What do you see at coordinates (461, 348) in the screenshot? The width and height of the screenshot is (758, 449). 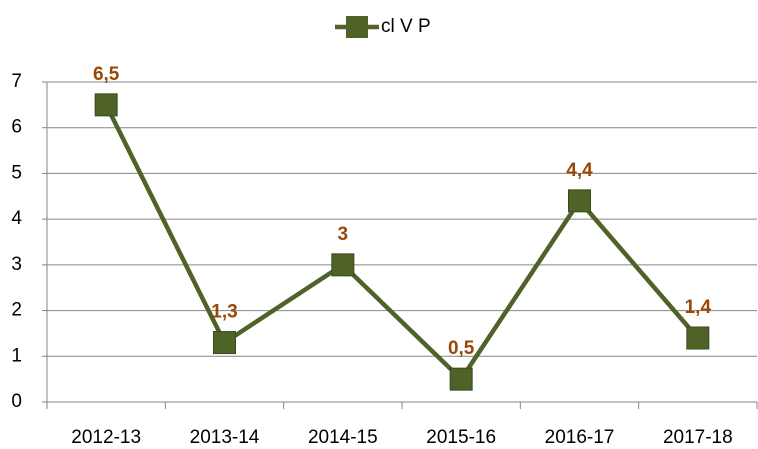 I see `data-label: 0,5` at bounding box center [461, 348].